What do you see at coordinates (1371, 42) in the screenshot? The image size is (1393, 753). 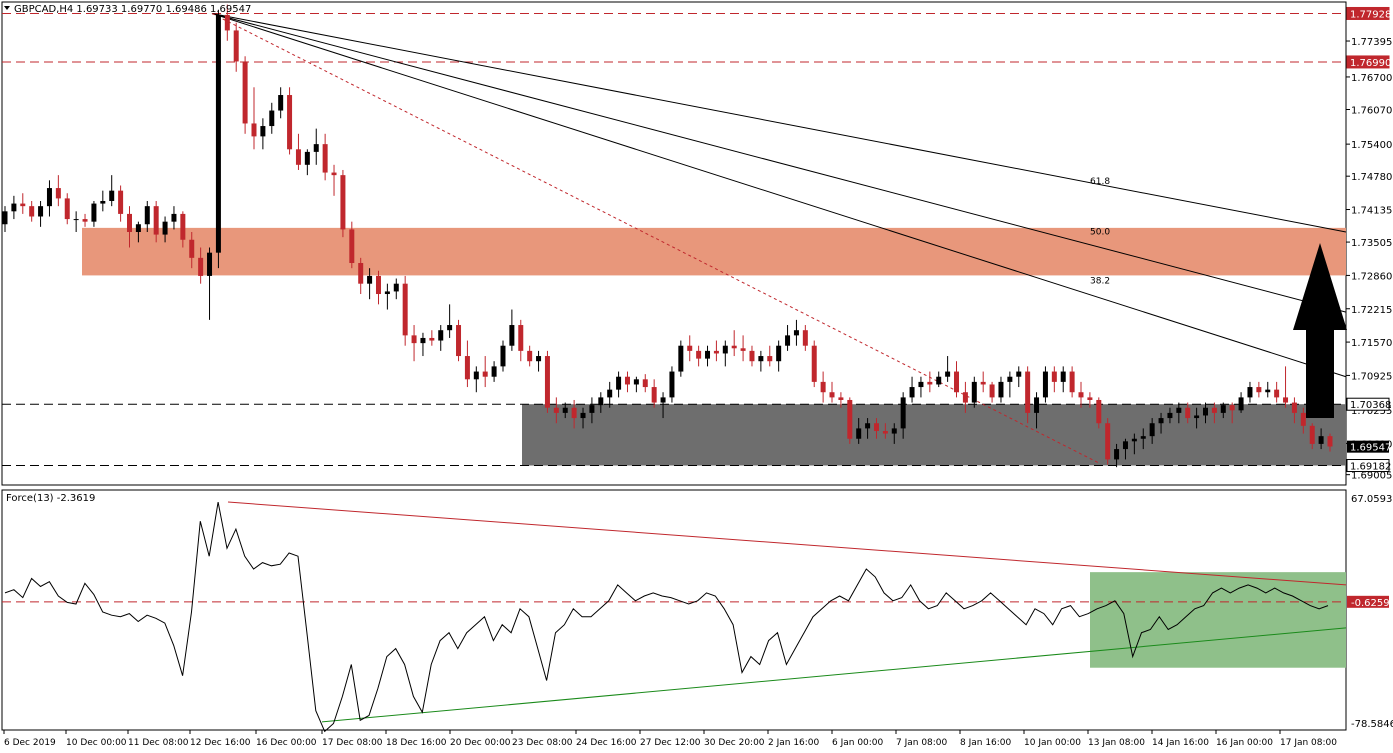 I see `price-tick-label: 1.77395` at bounding box center [1371, 42].